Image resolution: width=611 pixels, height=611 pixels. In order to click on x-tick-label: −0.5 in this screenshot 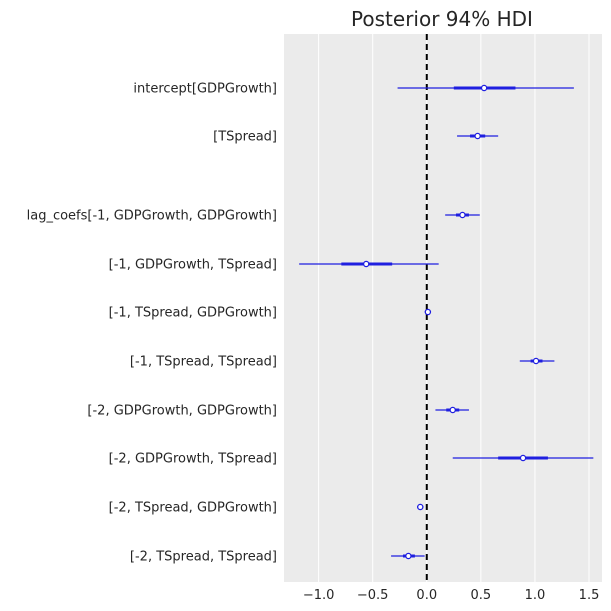, I will do `click(373, 595)`.